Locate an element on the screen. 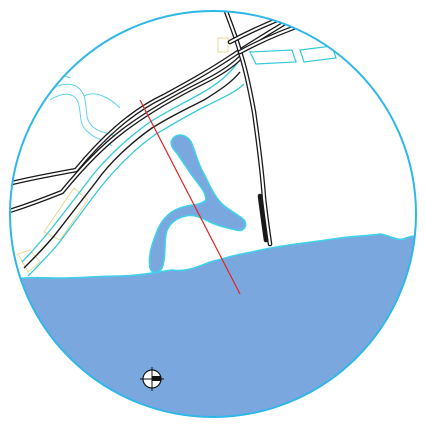  inlet is located at coordinates (197, 204).